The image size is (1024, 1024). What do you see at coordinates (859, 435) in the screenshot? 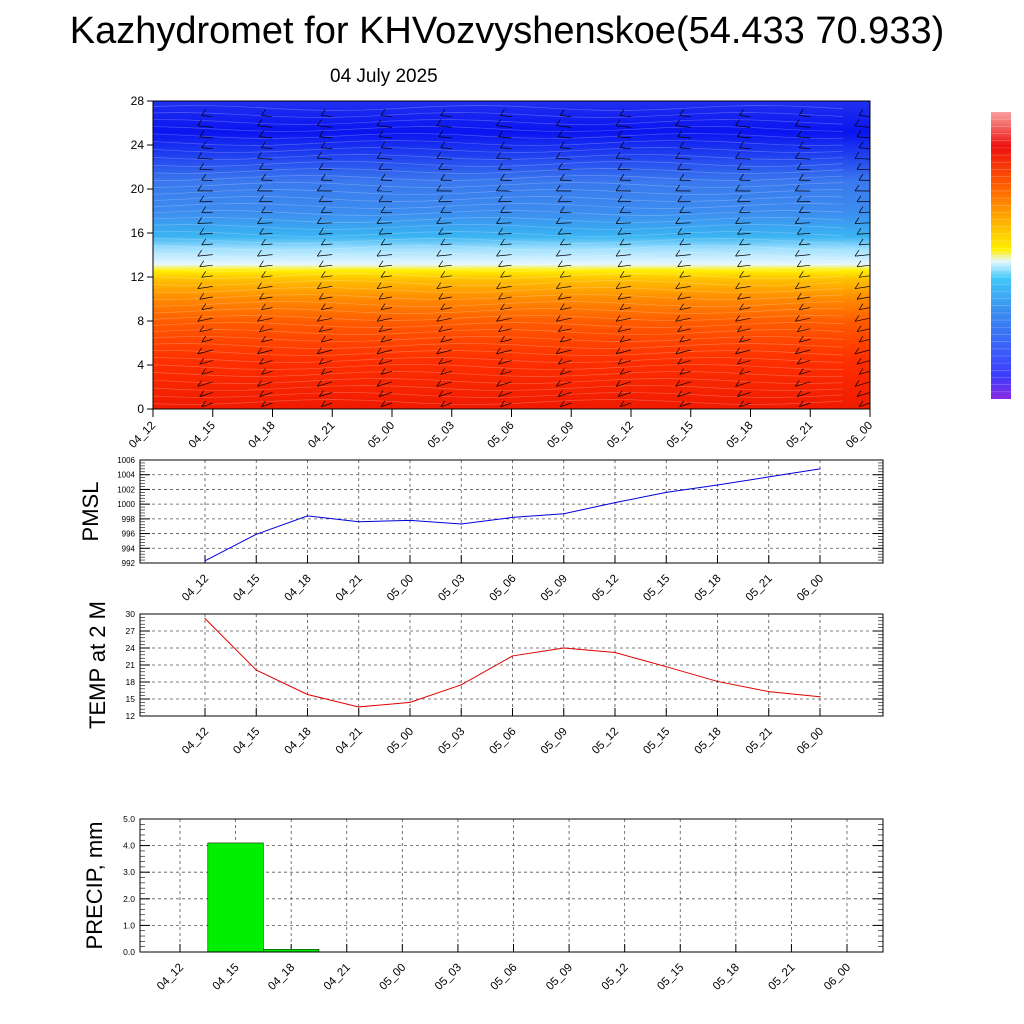
I see `x-tick-label: 06_00` at bounding box center [859, 435].